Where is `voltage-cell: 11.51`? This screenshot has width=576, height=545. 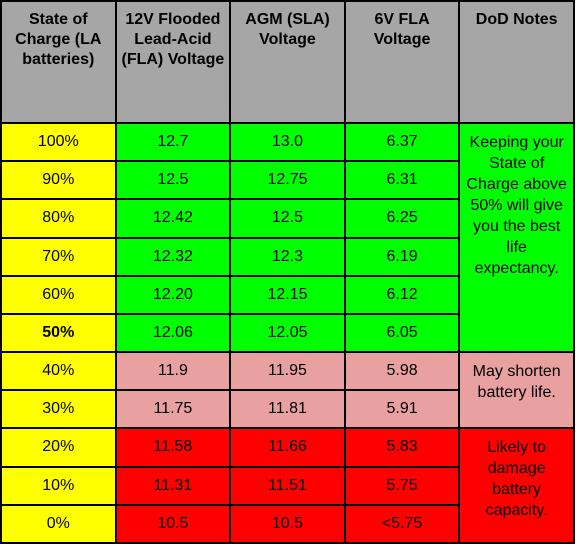
voltage-cell: 11.51 is located at coordinates (287, 485).